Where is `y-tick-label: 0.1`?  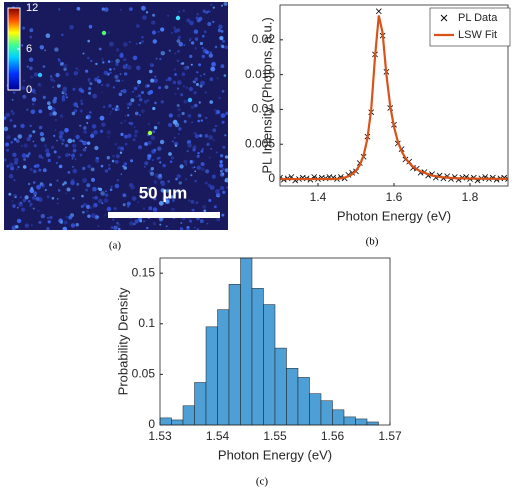
y-tick-label: 0.1 is located at coordinates (146, 323).